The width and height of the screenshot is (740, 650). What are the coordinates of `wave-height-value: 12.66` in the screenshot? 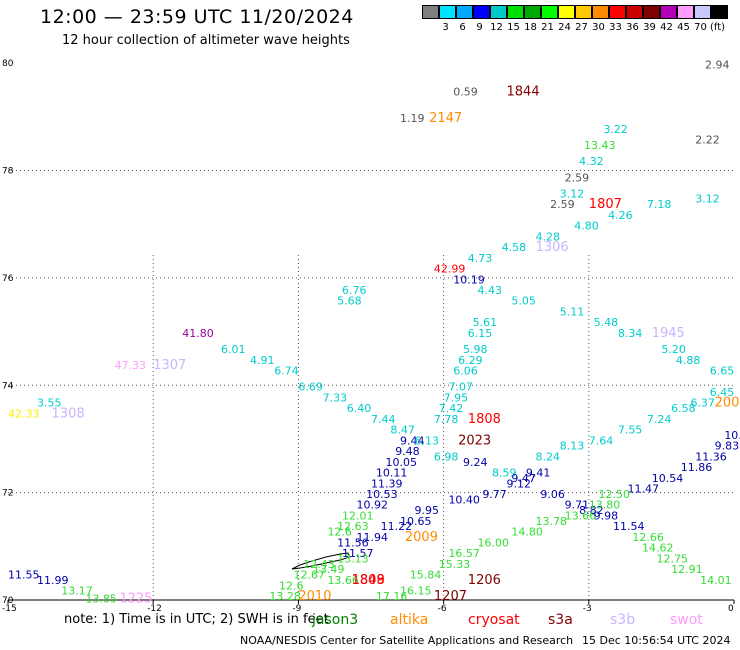 It's located at (648, 537).